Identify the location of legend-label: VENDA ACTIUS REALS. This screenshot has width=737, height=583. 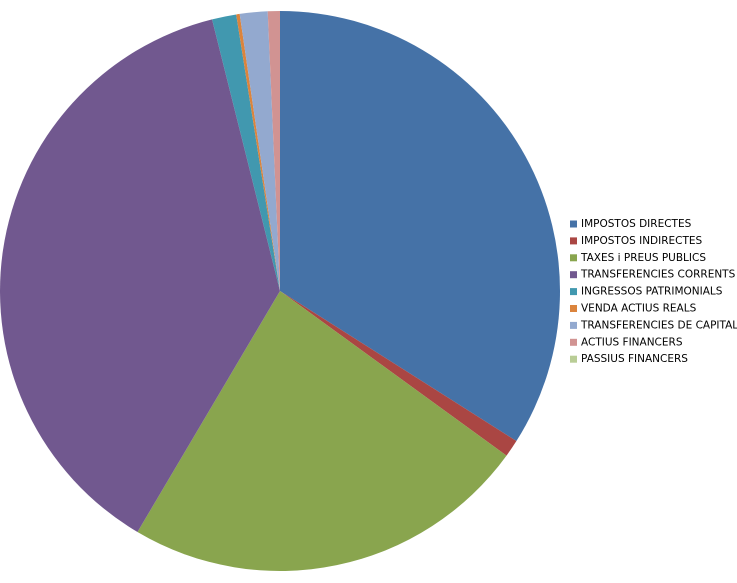
(639, 309).